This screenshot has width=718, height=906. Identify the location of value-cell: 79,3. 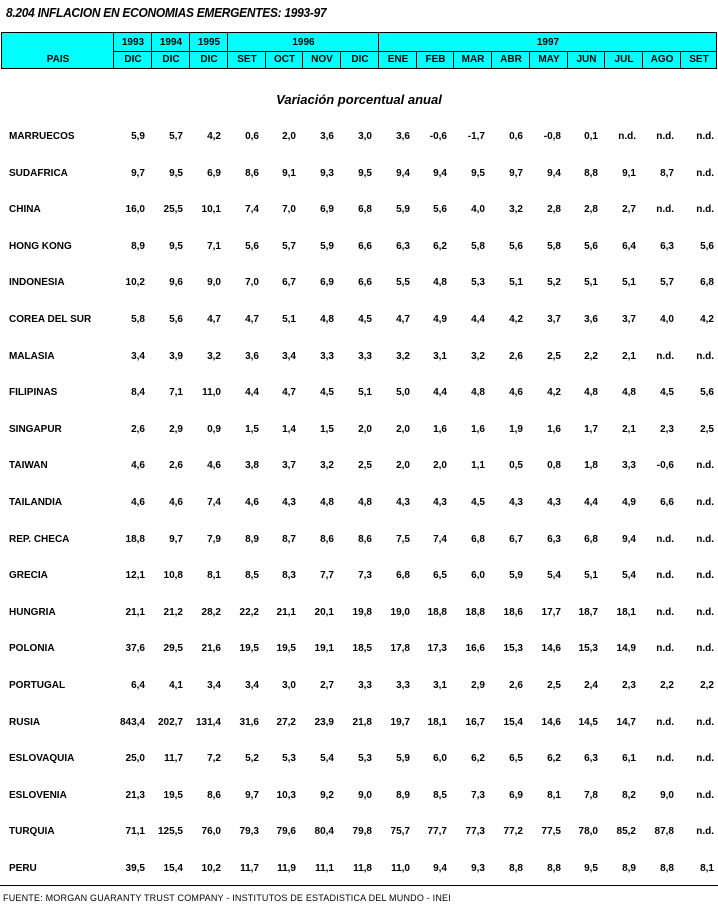
(249, 832).